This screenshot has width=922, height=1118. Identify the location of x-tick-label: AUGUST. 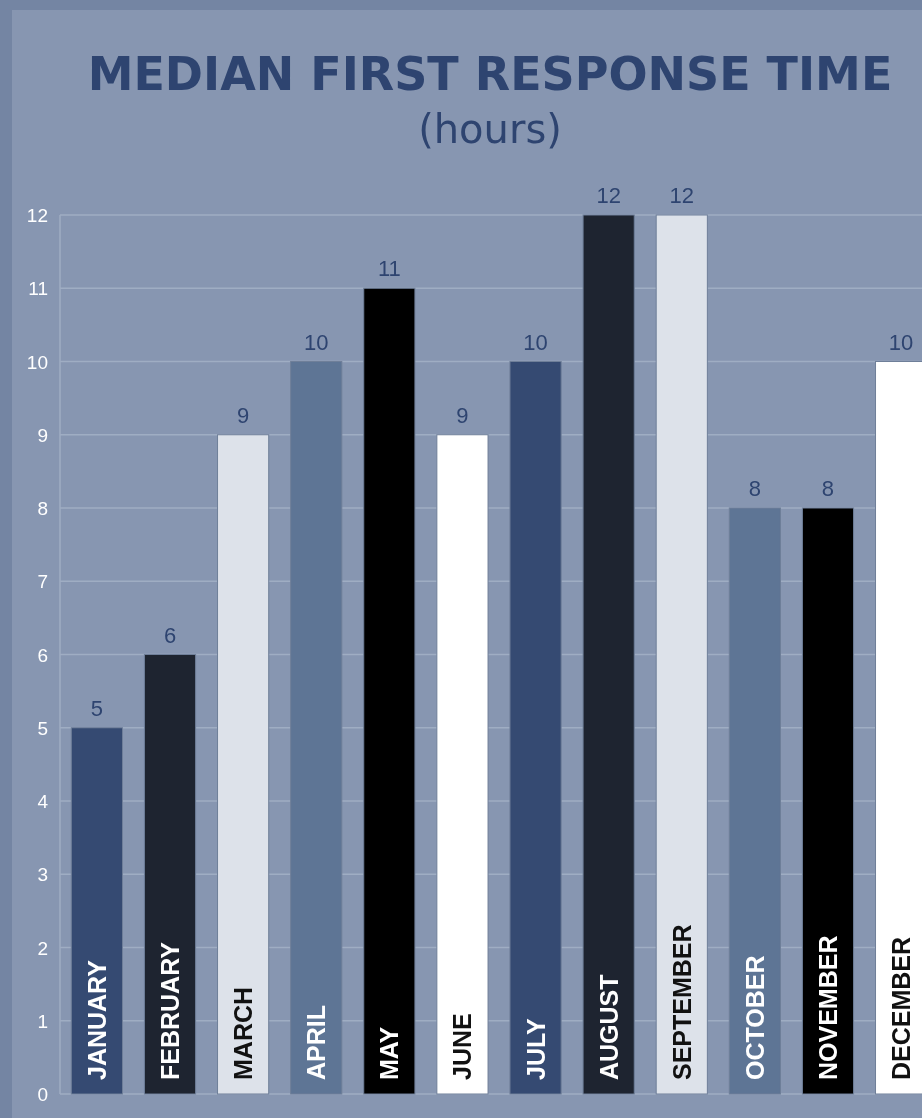
(608, 1027).